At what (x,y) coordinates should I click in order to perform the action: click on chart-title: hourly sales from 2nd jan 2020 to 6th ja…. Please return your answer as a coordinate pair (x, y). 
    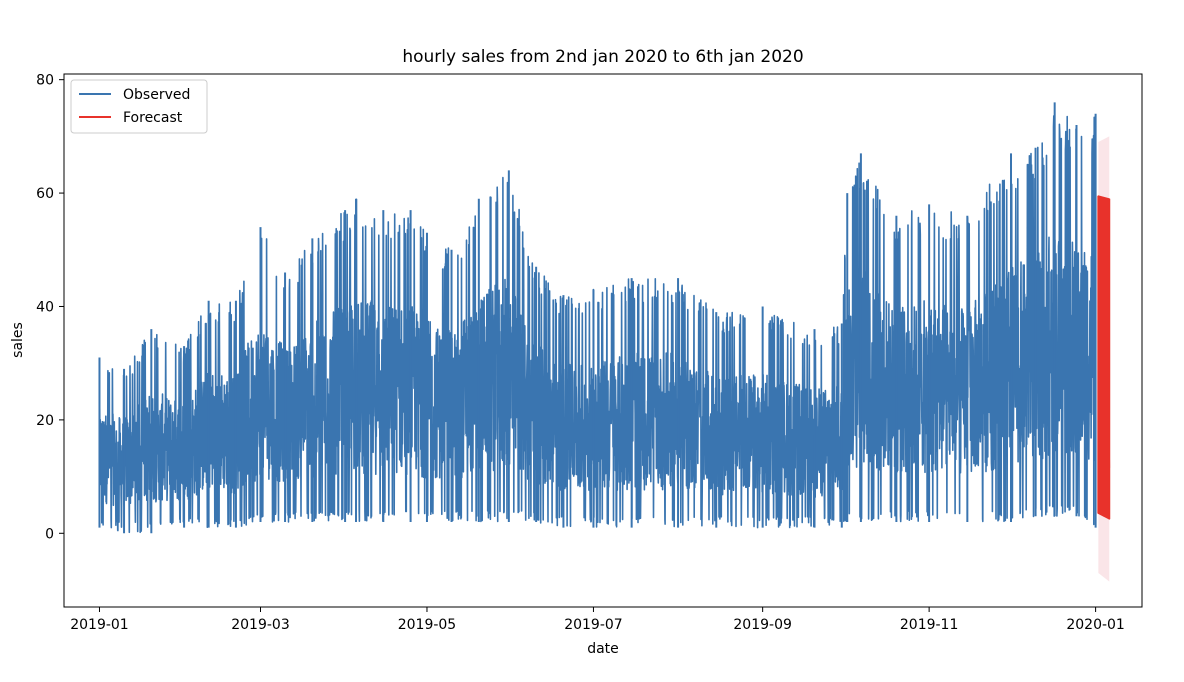
    Looking at the image, I should click on (602, 57).